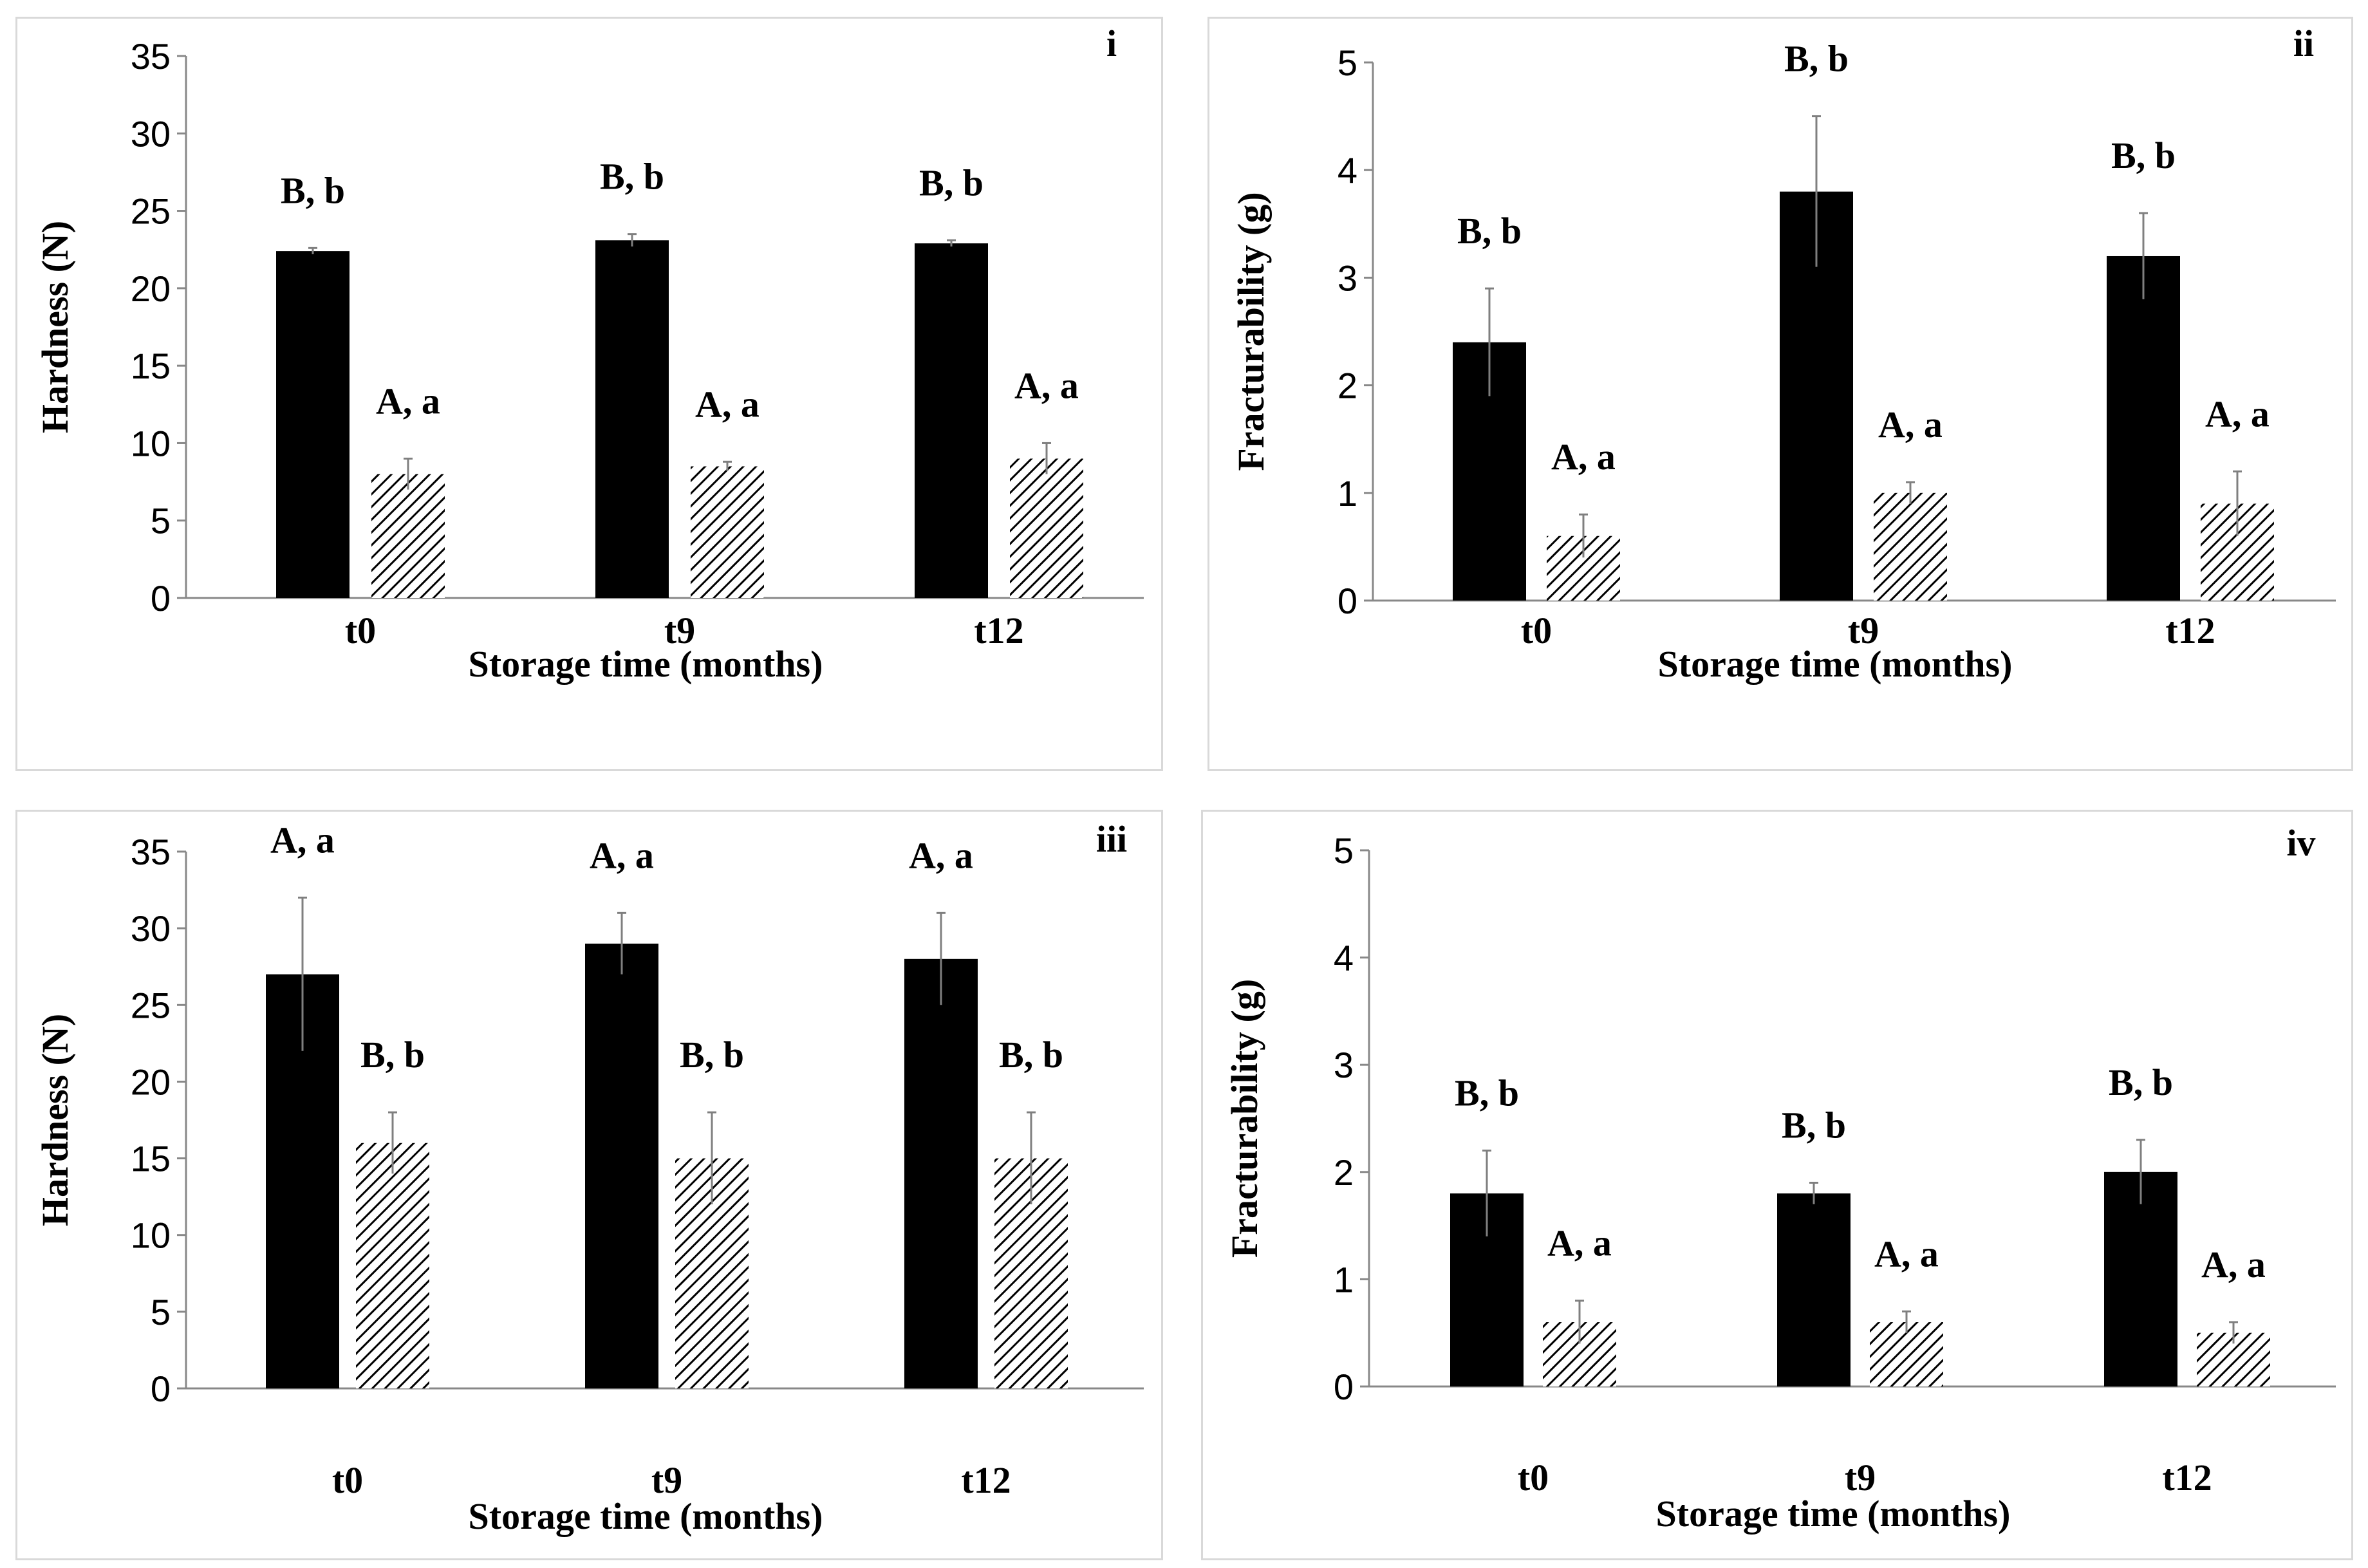  What do you see at coordinates (1111, 839) in the screenshot?
I see `panel-label: iii` at bounding box center [1111, 839].